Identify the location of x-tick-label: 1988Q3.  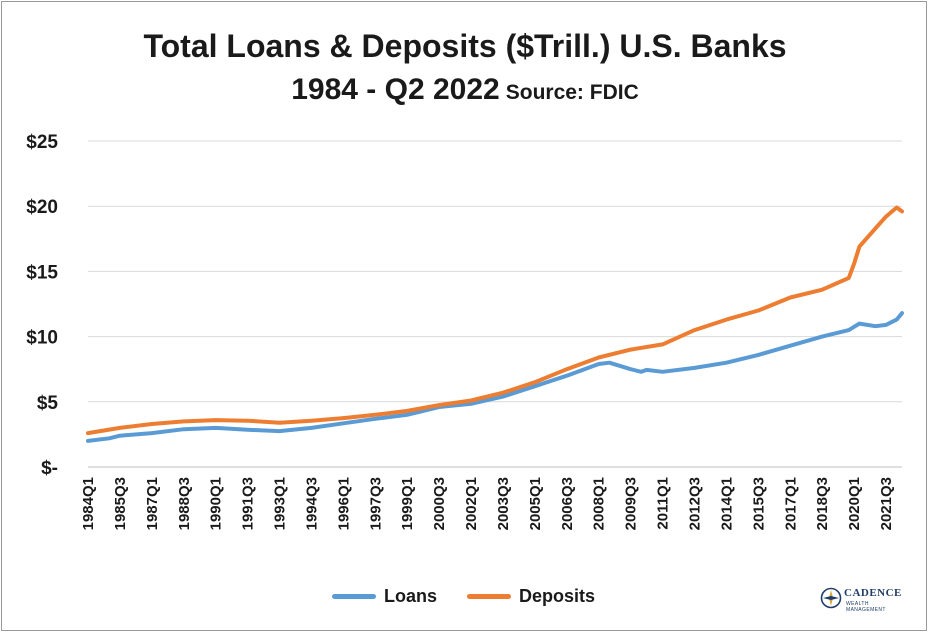
(184, 503).